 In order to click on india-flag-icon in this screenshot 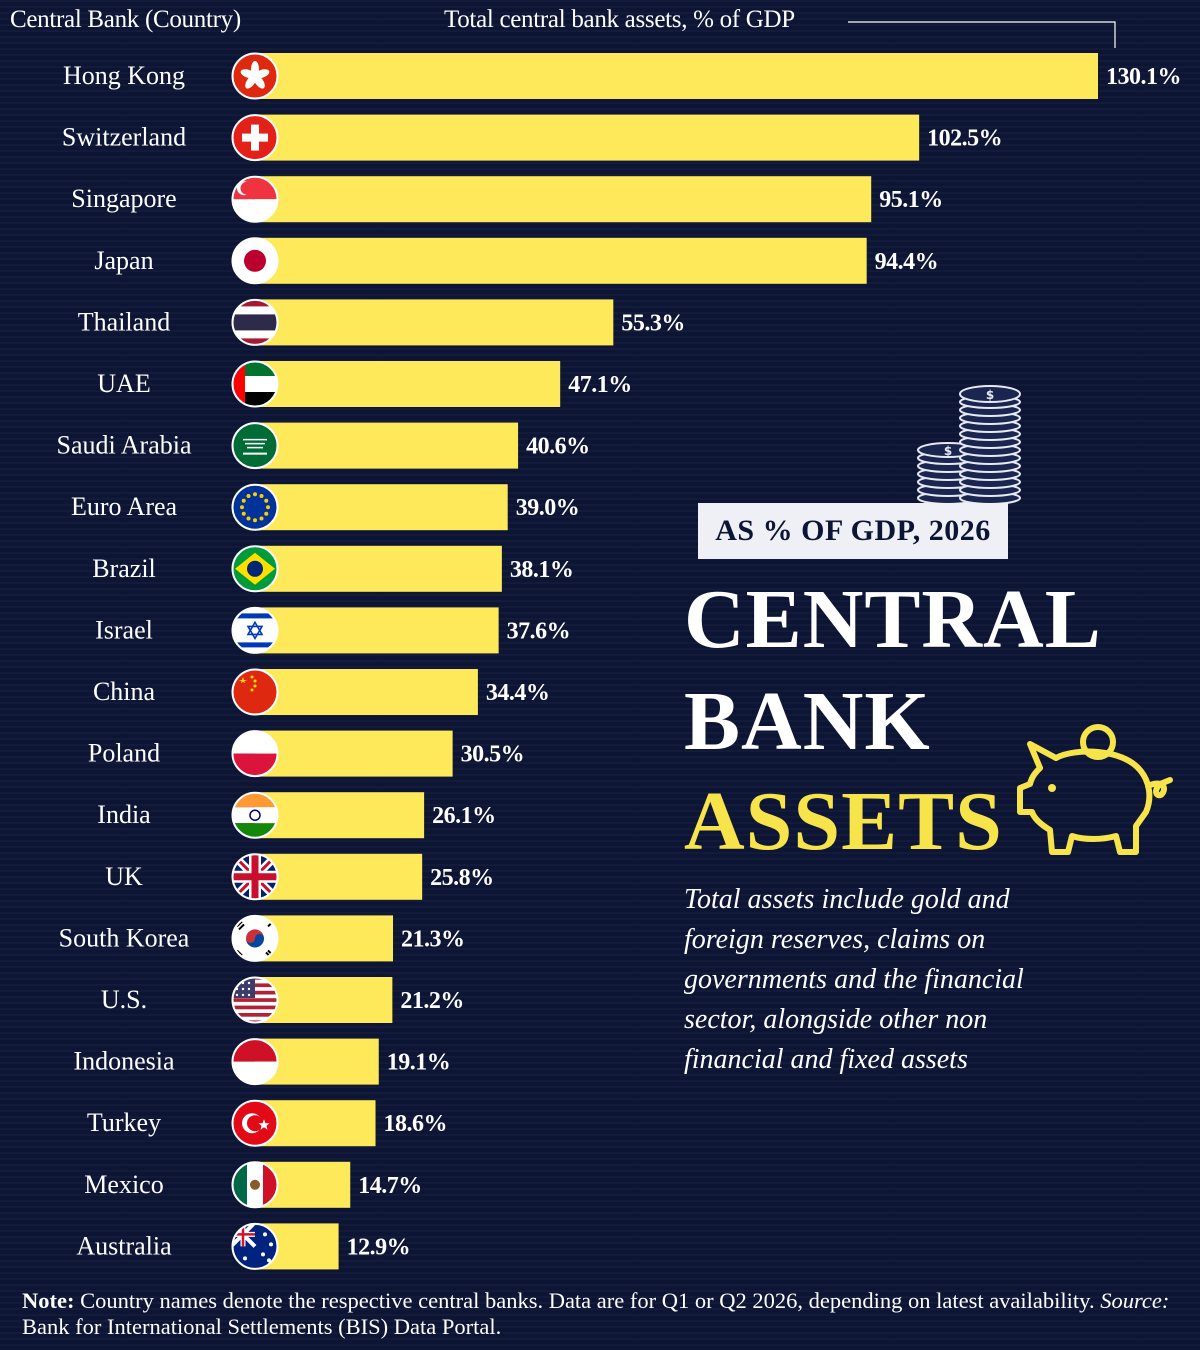, I will do `click(255, 815)`.